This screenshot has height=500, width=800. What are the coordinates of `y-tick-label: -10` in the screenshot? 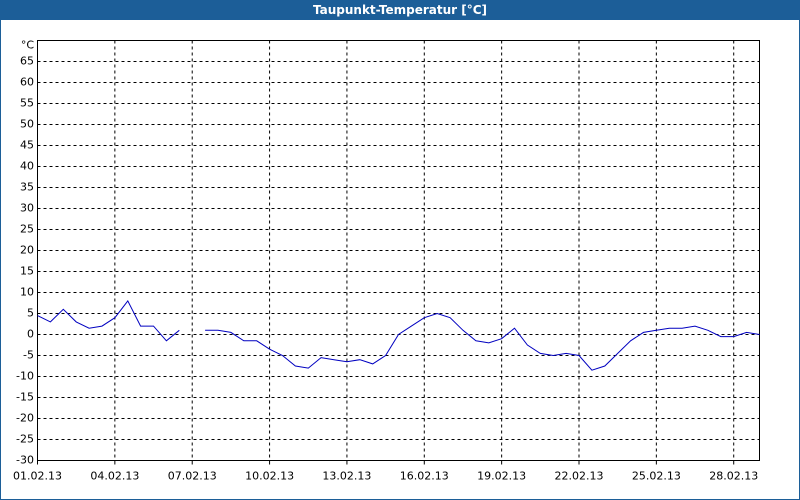 It's located at (25, 376).